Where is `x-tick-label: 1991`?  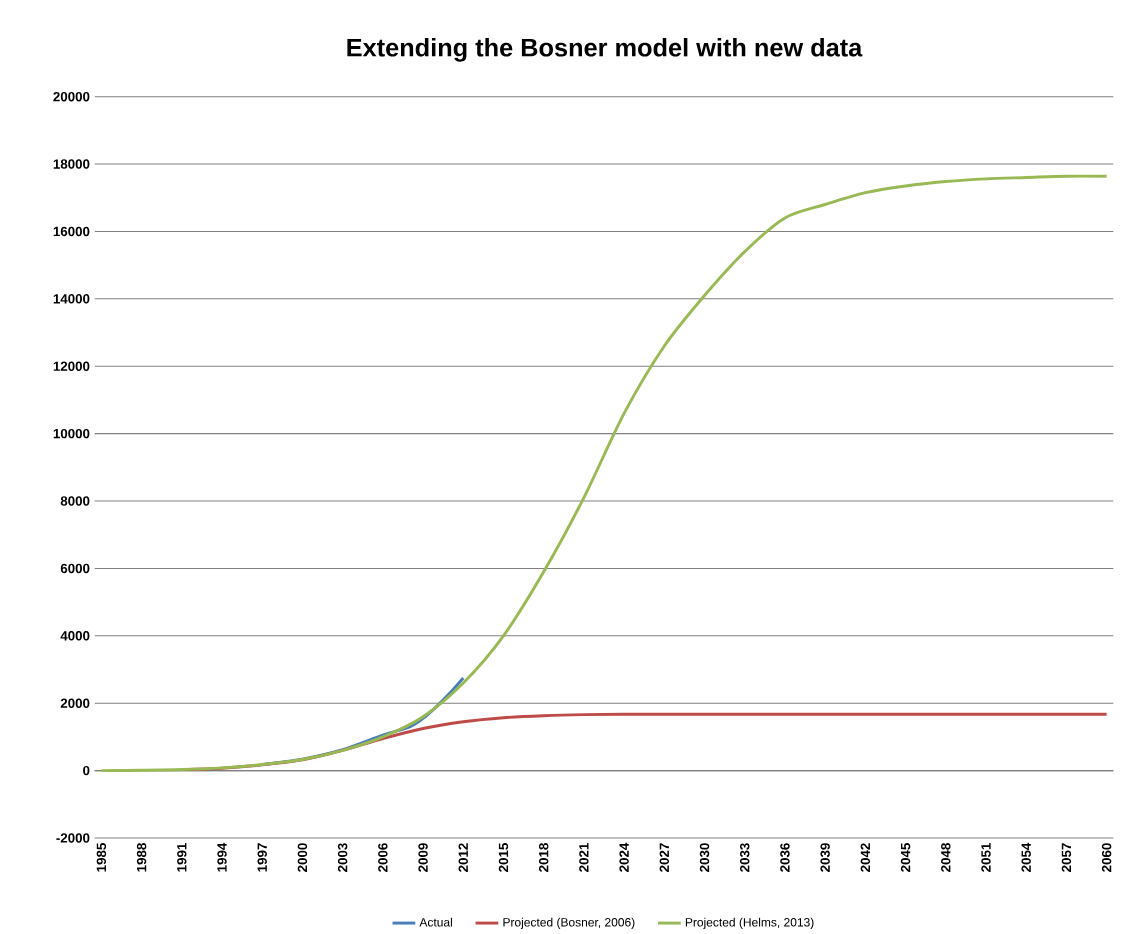 x-tick-label: 1991 is located at coordinates (182, 857).